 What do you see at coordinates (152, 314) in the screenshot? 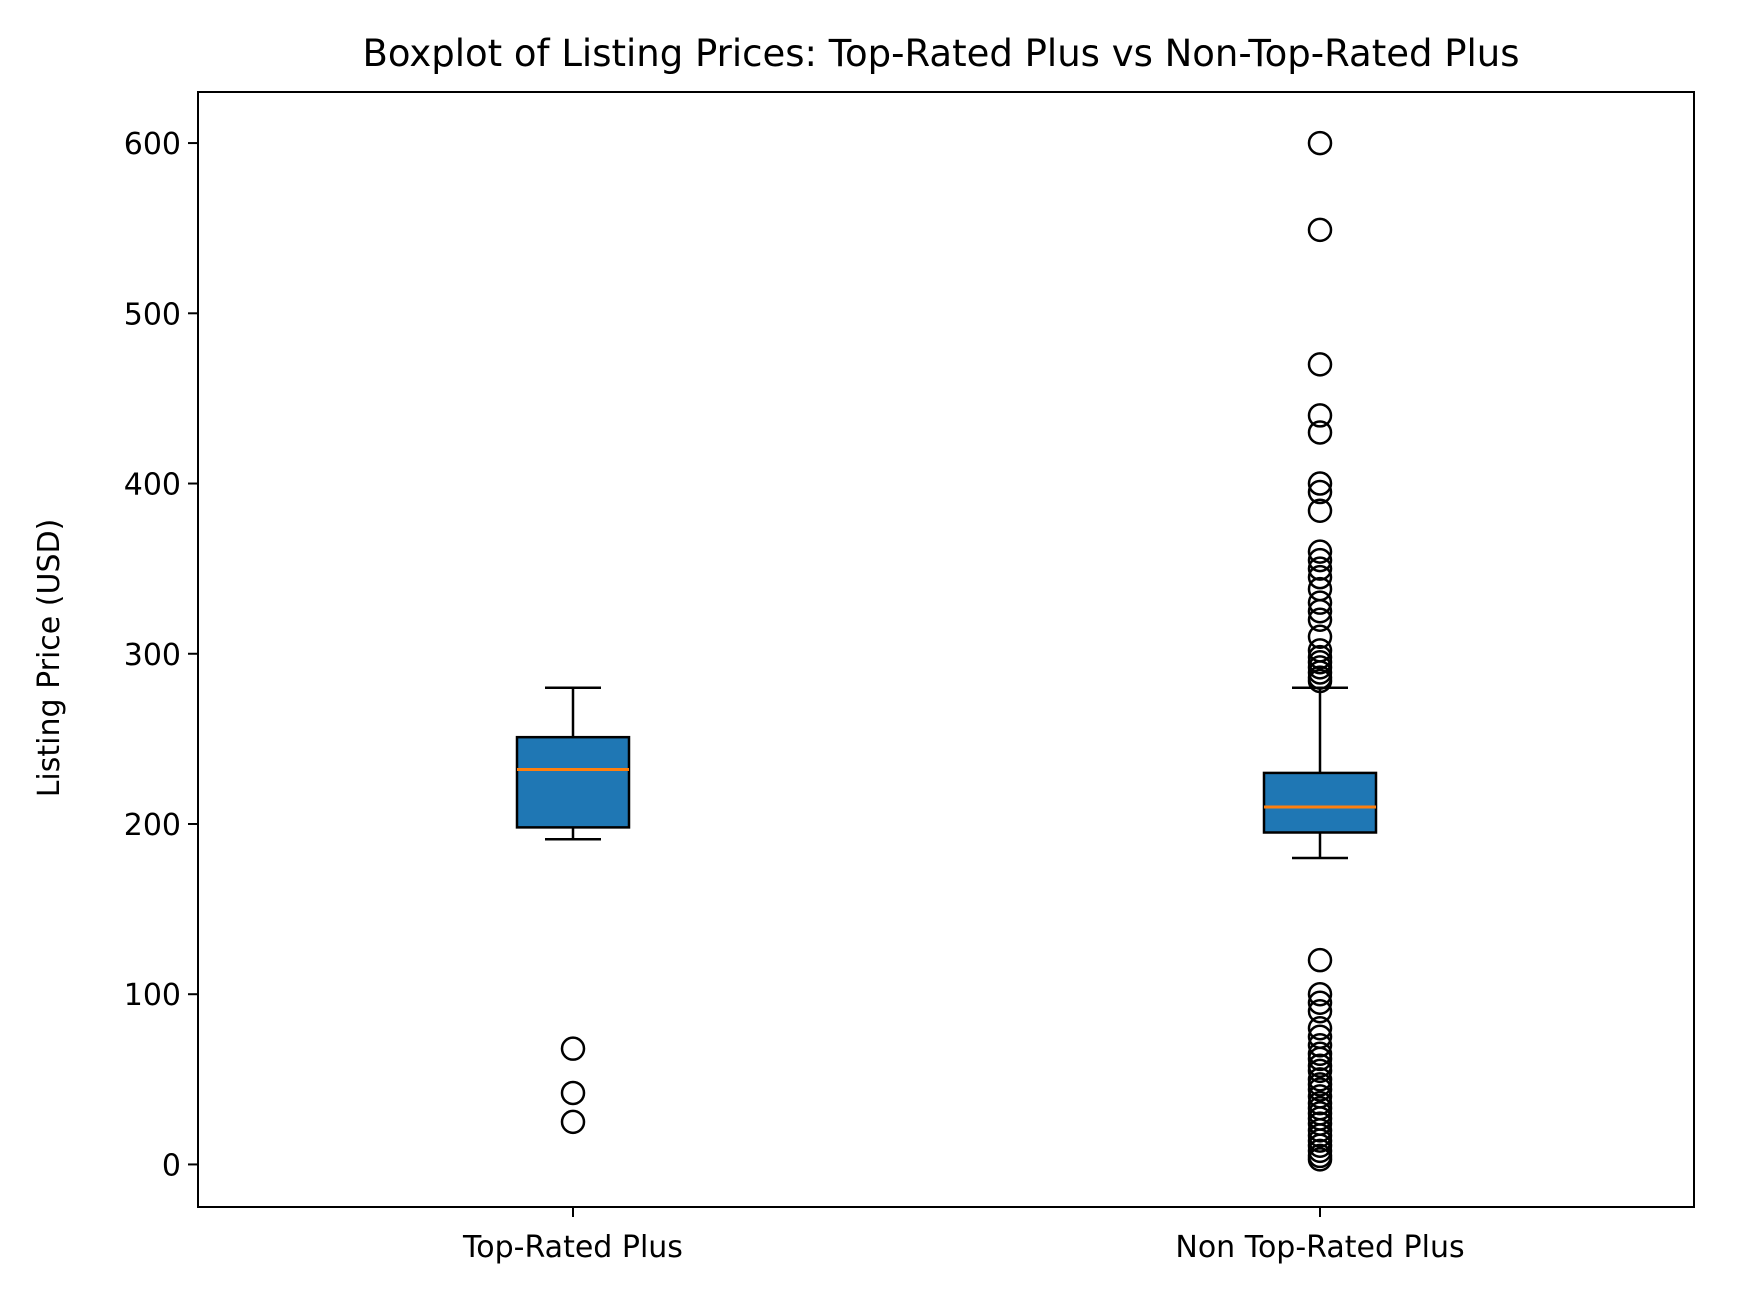
I see `y-tick-label: 500` at bounding box center [152, 314].